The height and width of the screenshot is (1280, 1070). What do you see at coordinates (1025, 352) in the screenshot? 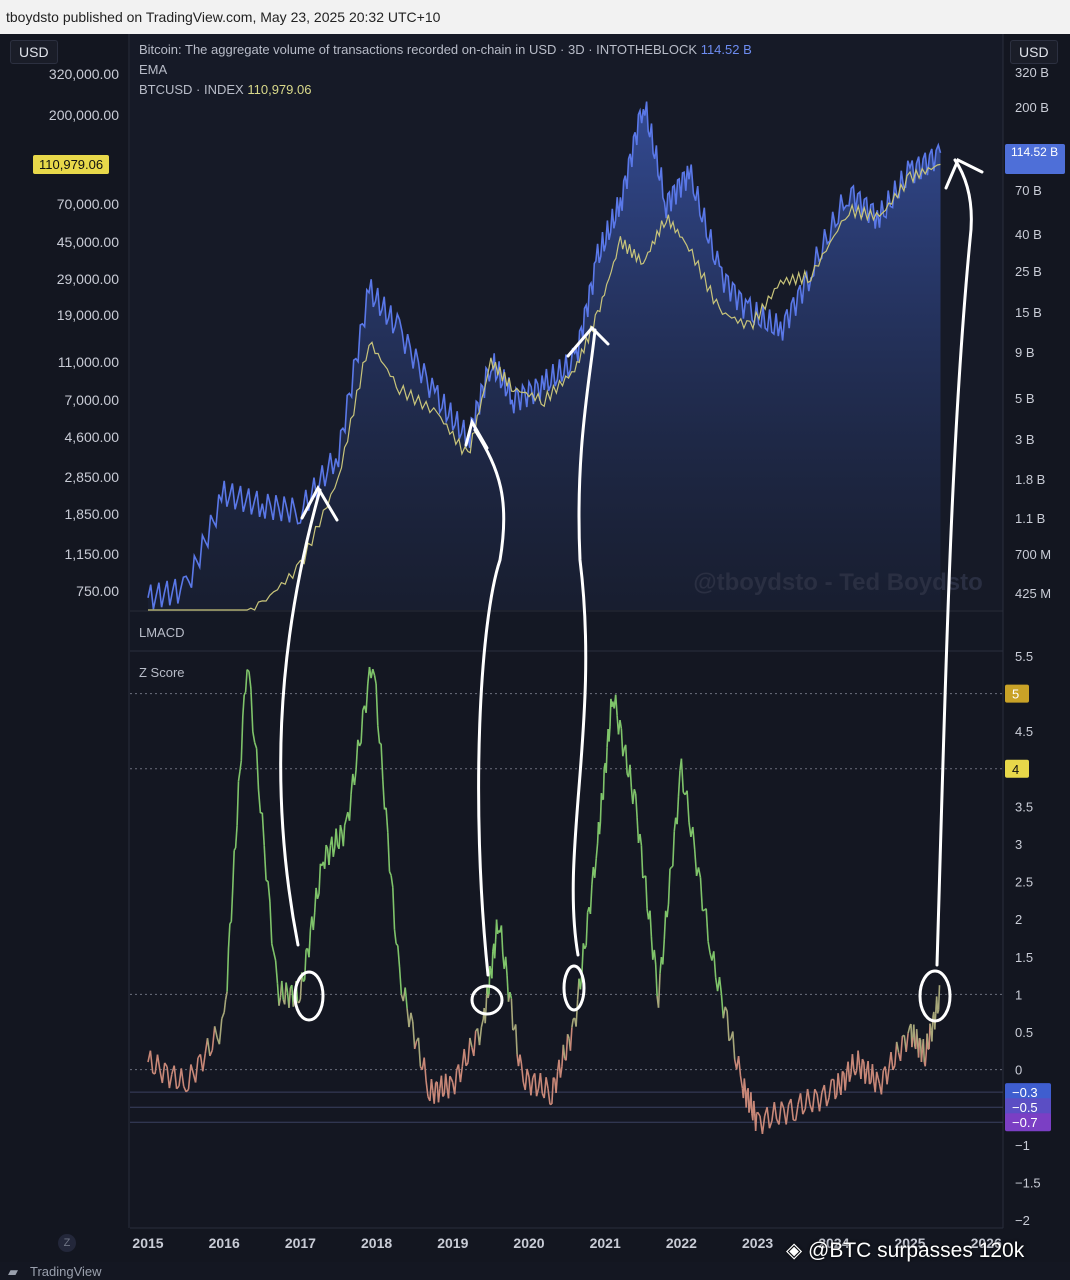
I see `volume-axis-label: 9 B` at bounding box center [1025, 352].